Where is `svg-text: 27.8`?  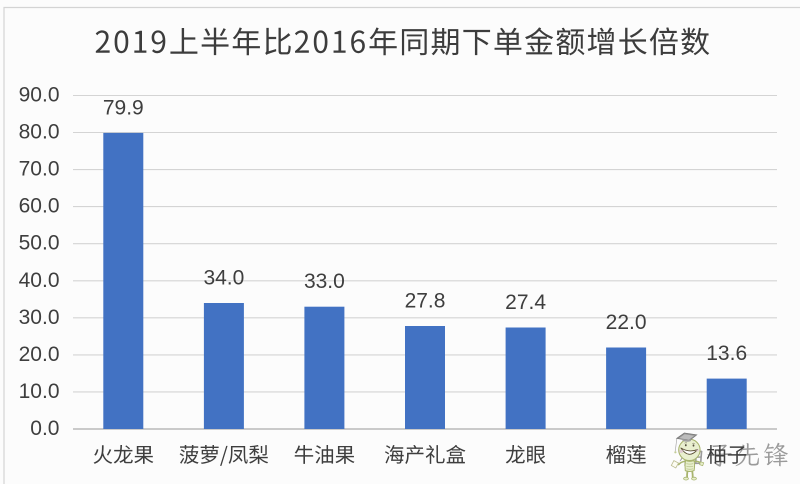 svg-text: 27.8 is located at coordinates (425, 301).